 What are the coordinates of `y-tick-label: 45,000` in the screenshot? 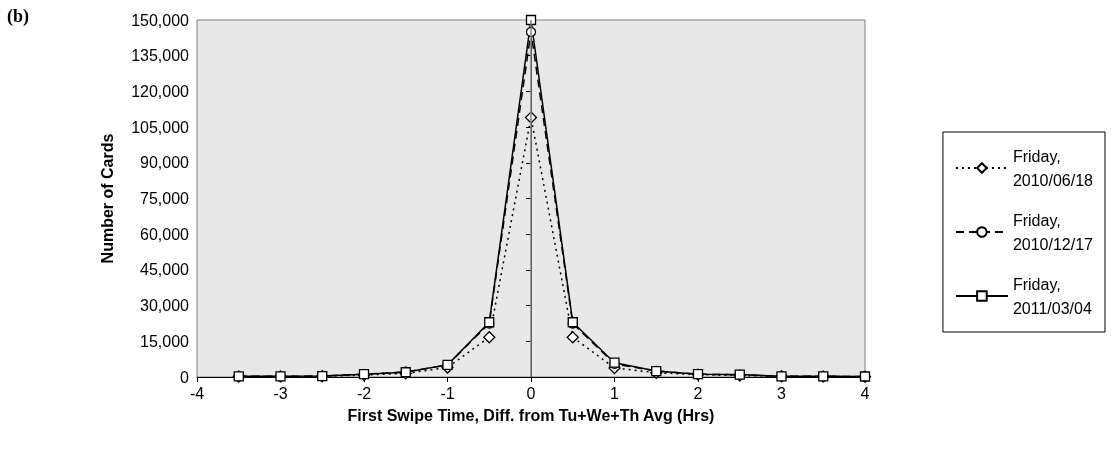 It's located at (165, 270).